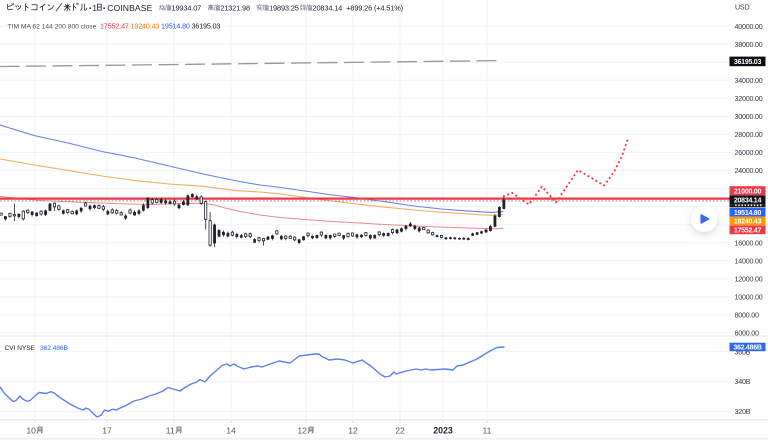  Describe the element at coordinates (749, 262) in the screenshot. I see `svg-text: 14000.00` at that location.